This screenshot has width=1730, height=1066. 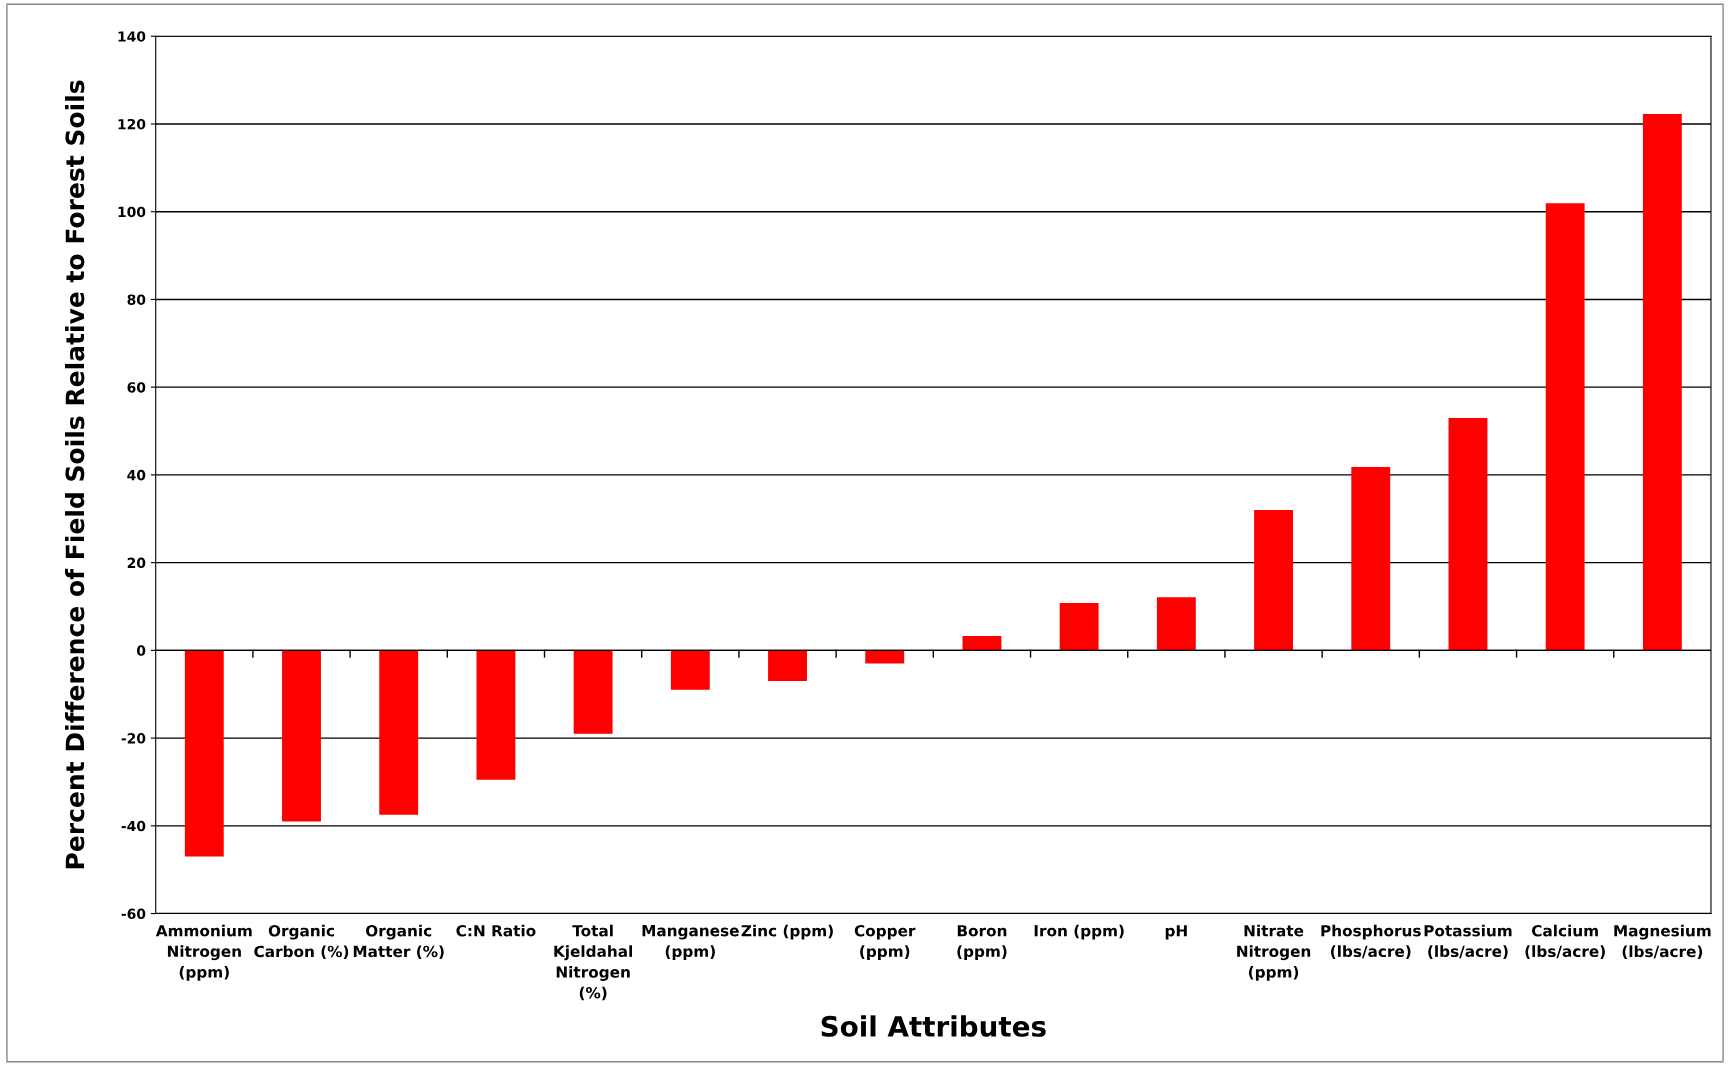 I want to click on x-tick-label: Boron (ppm), so click(x=982, y=943).